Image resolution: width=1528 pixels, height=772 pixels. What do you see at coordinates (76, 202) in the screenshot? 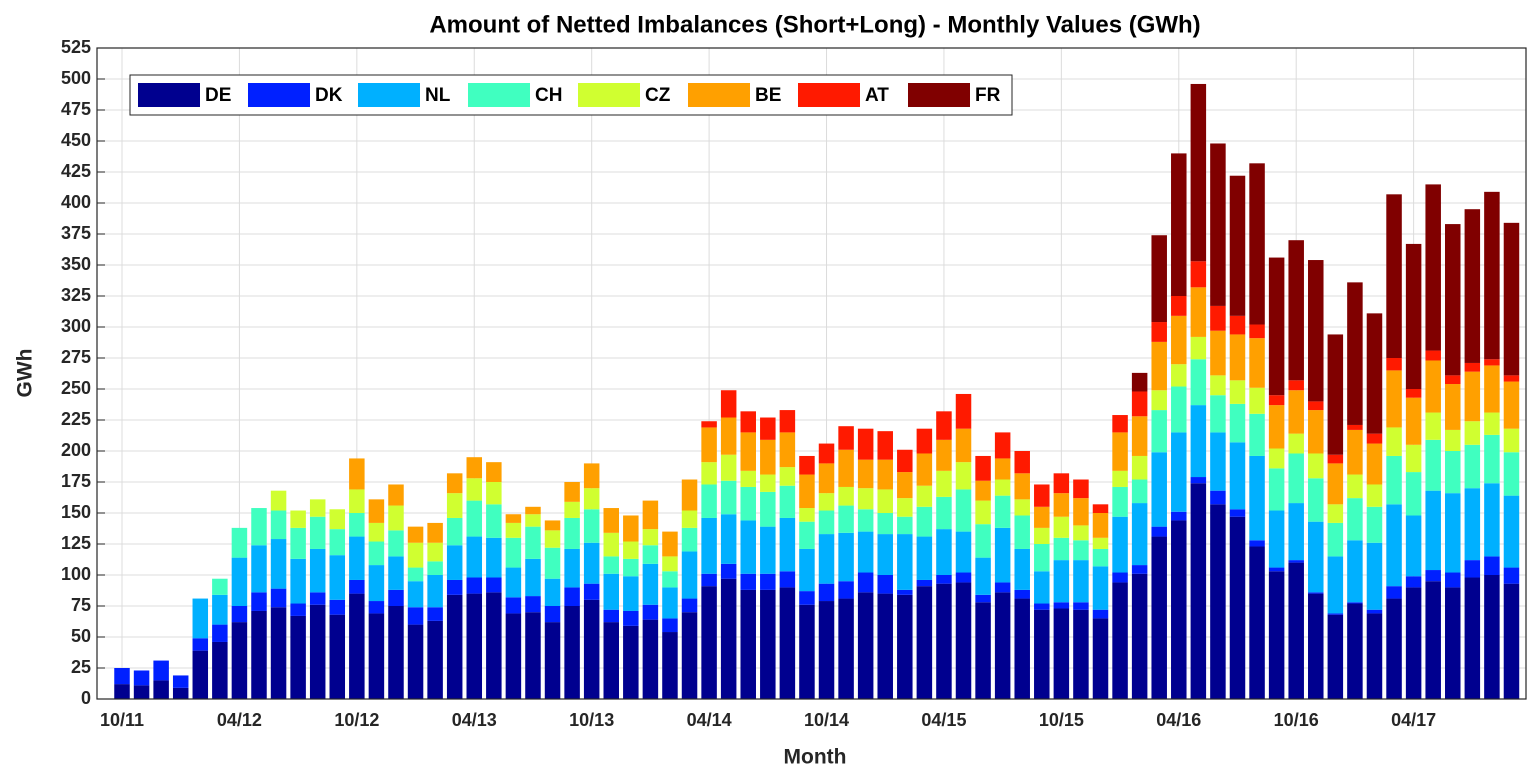
I see `y-tick-label: 400` at bounding box center [76, 202].